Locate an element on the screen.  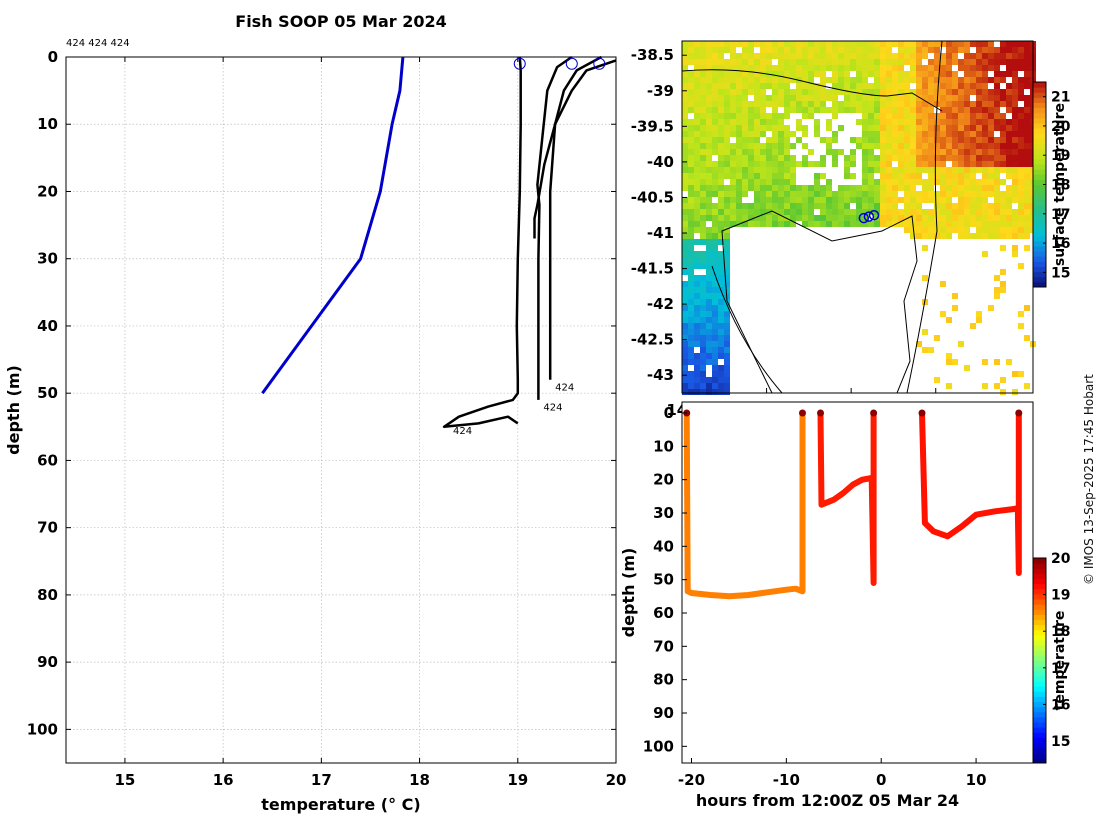
map-y-tick-label: -41.5 is located at coordinates (652, 269).